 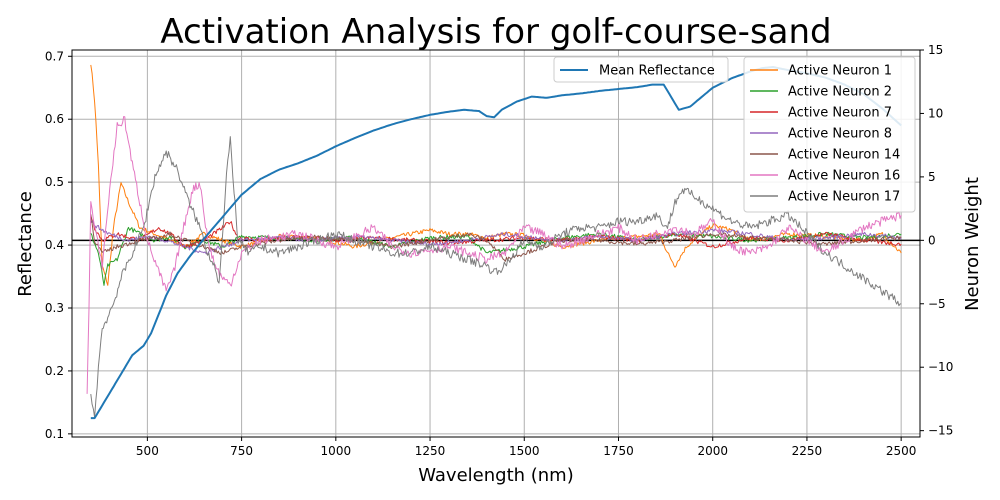 I want to click on y2-tick-label: 15, so click(x=935, y=50).